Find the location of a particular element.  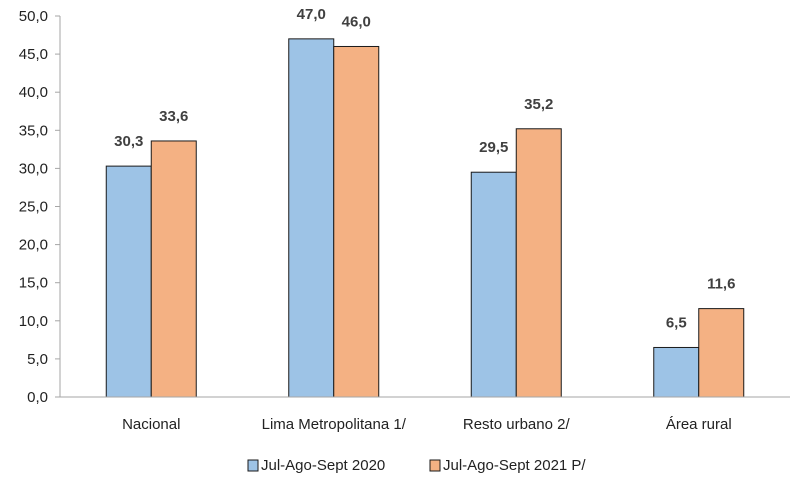

legend-label: Jul-Ago-Sept 2021 P/ is located at coordinates (514, 465).